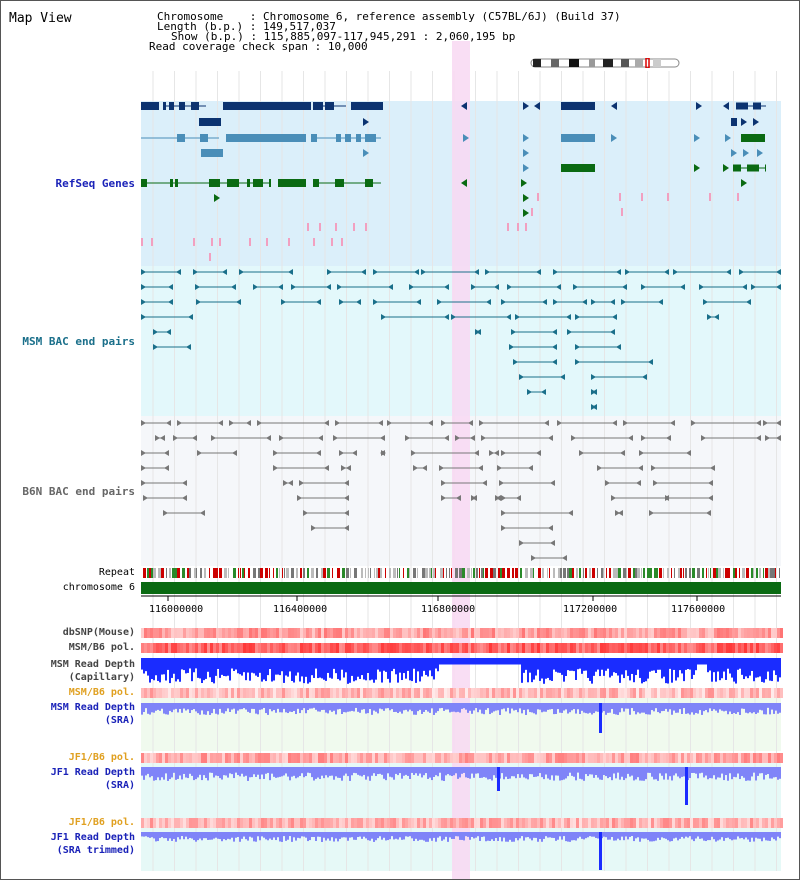  I want to click on b6n-bac-label: B6N BAC end pairs, so click(78, 491).